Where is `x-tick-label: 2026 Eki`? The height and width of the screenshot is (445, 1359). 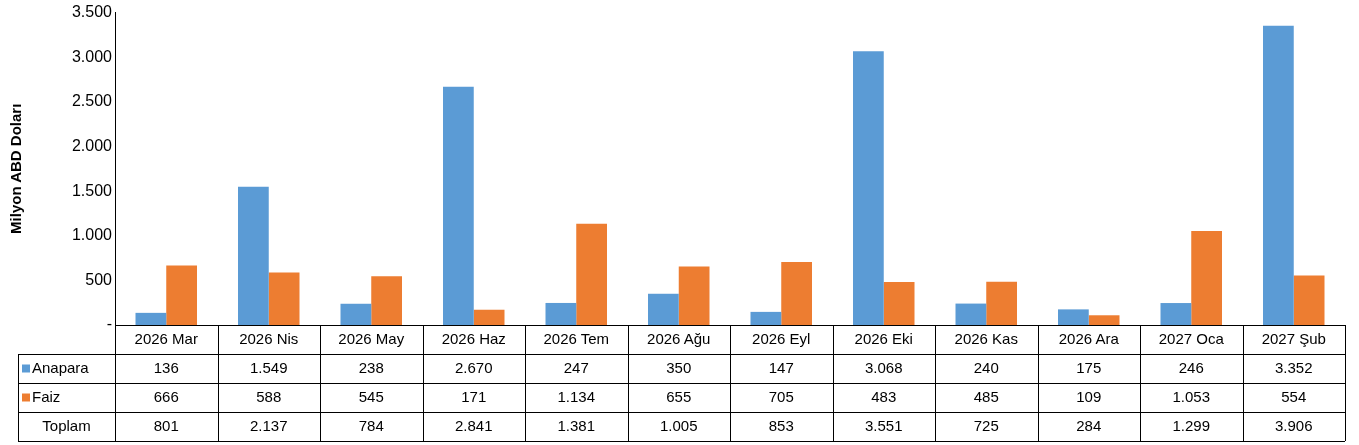 x-tick-label: 2026 Eki is located at coordinates (883, 338).